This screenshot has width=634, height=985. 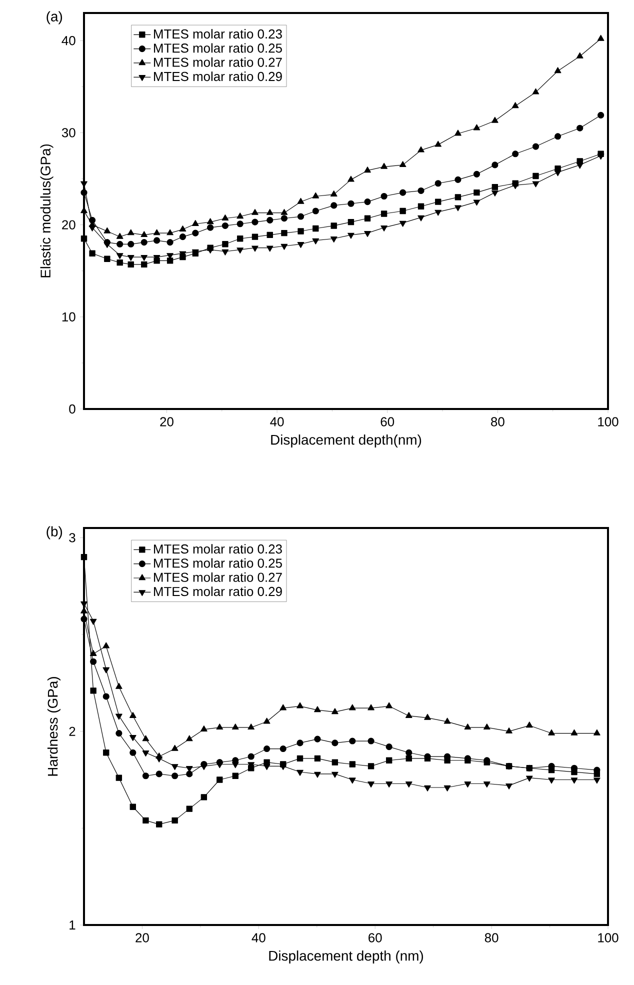 I want to click on y-tick-label: 1, so click(x=73, y=925).